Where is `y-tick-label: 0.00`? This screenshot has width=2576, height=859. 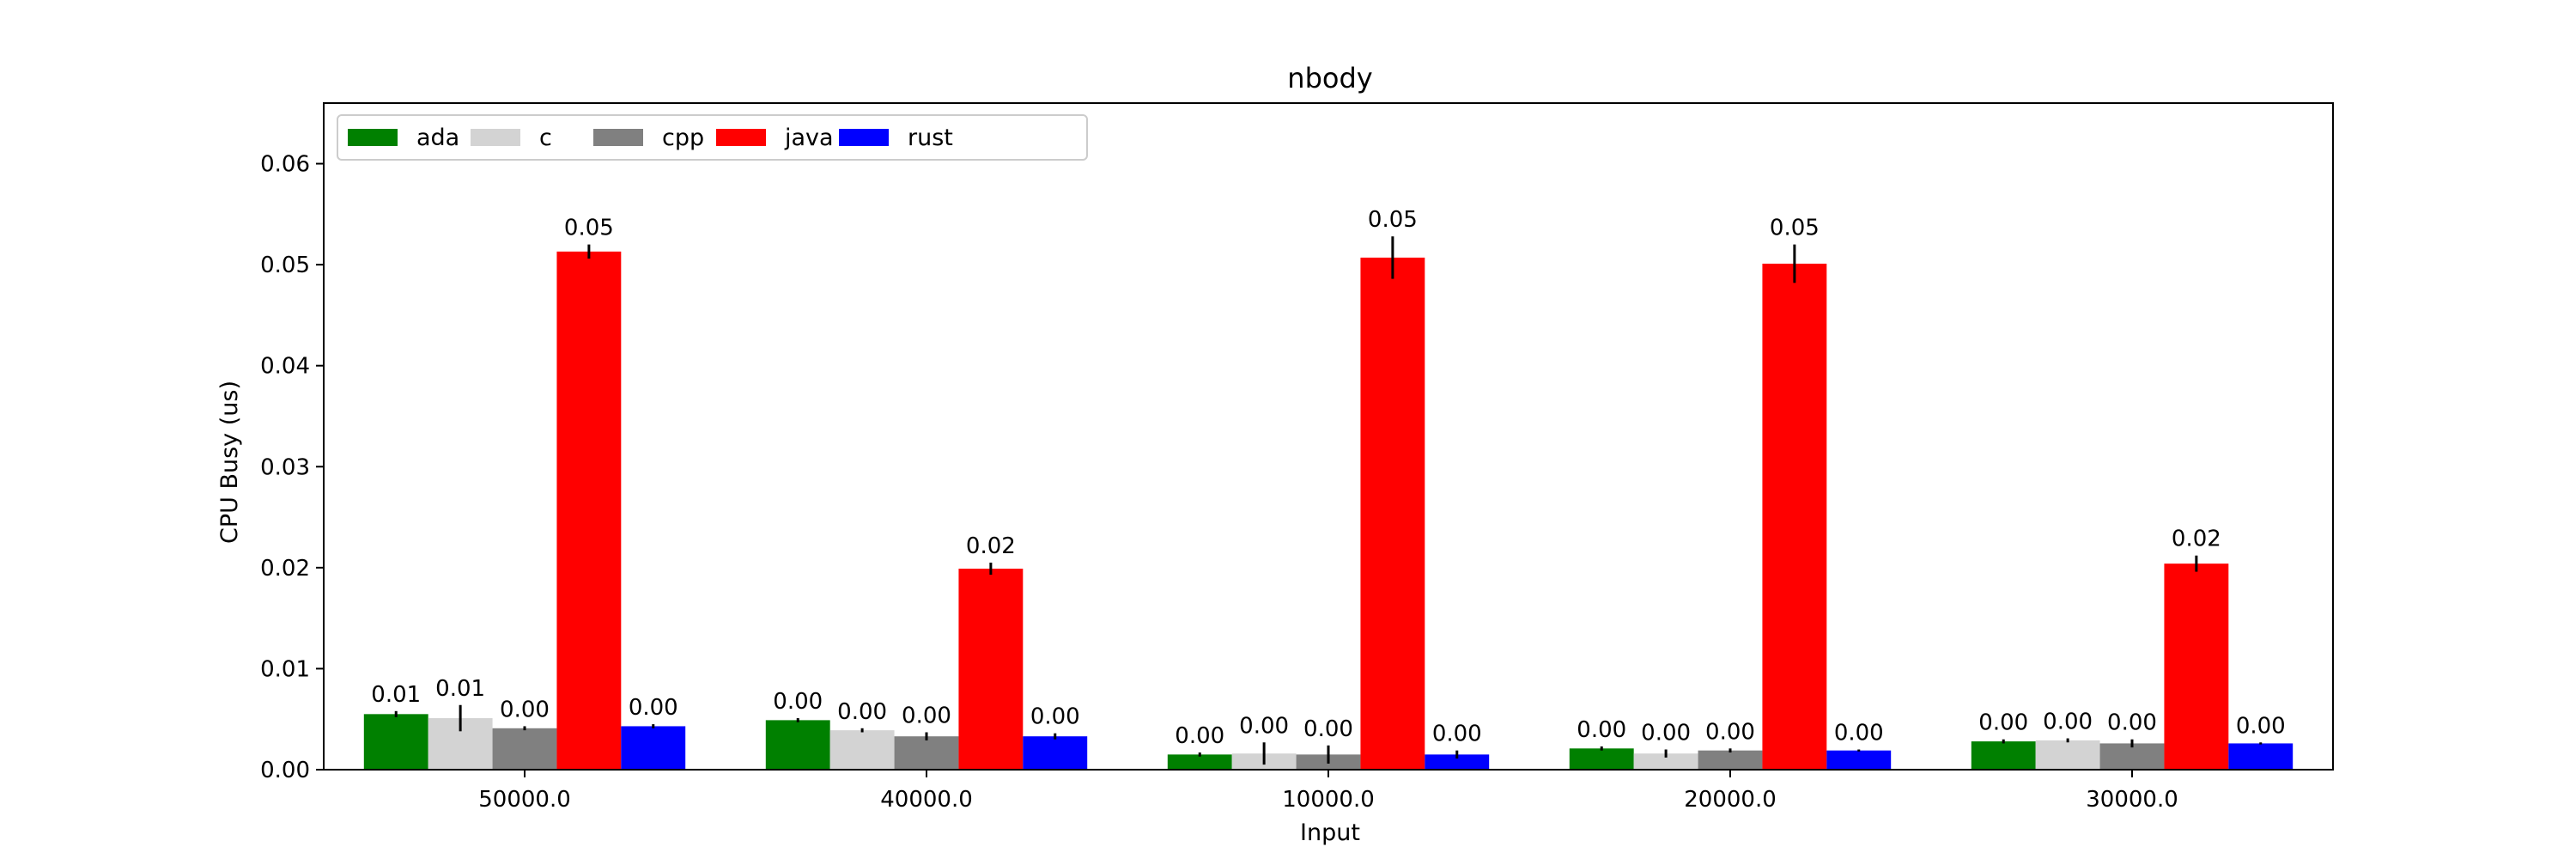
y-tick-label: 0.00 is located at coordinates (285, 771).